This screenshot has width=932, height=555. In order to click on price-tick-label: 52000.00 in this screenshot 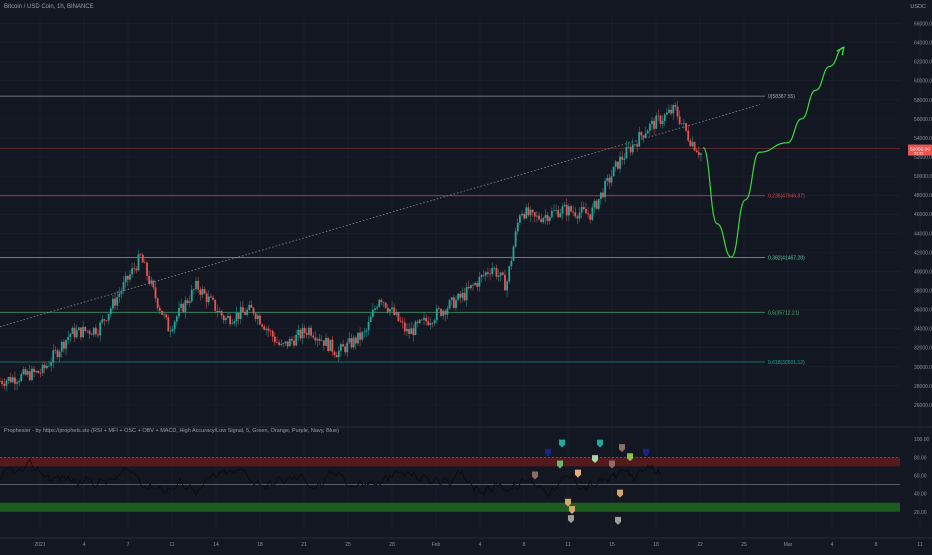, I will do `click(923, 158)`.